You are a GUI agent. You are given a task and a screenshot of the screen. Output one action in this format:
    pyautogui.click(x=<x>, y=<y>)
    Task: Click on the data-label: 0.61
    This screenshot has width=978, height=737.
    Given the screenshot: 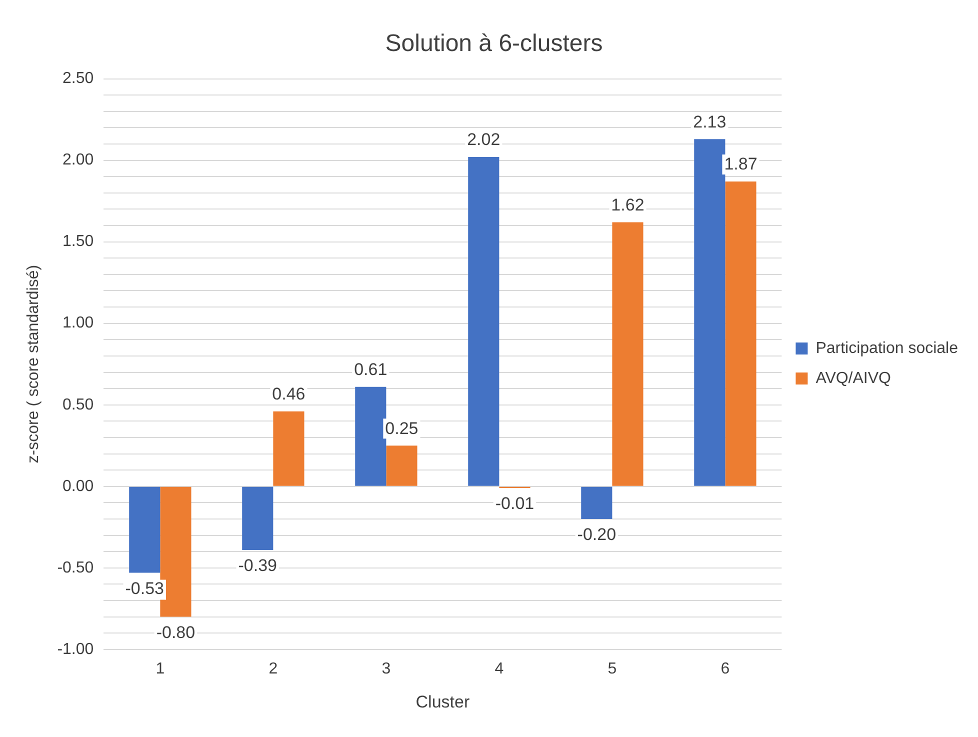 What is the action you would take?
    pyautogui.click(x=371, y=370)
    